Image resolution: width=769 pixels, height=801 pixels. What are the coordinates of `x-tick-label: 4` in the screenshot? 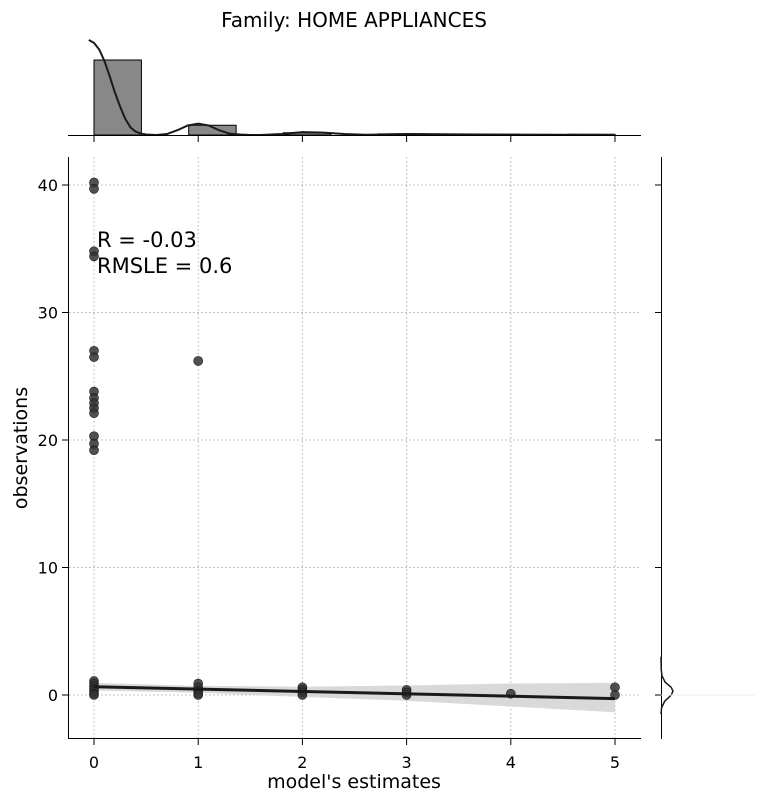 It's located at (511, 762).